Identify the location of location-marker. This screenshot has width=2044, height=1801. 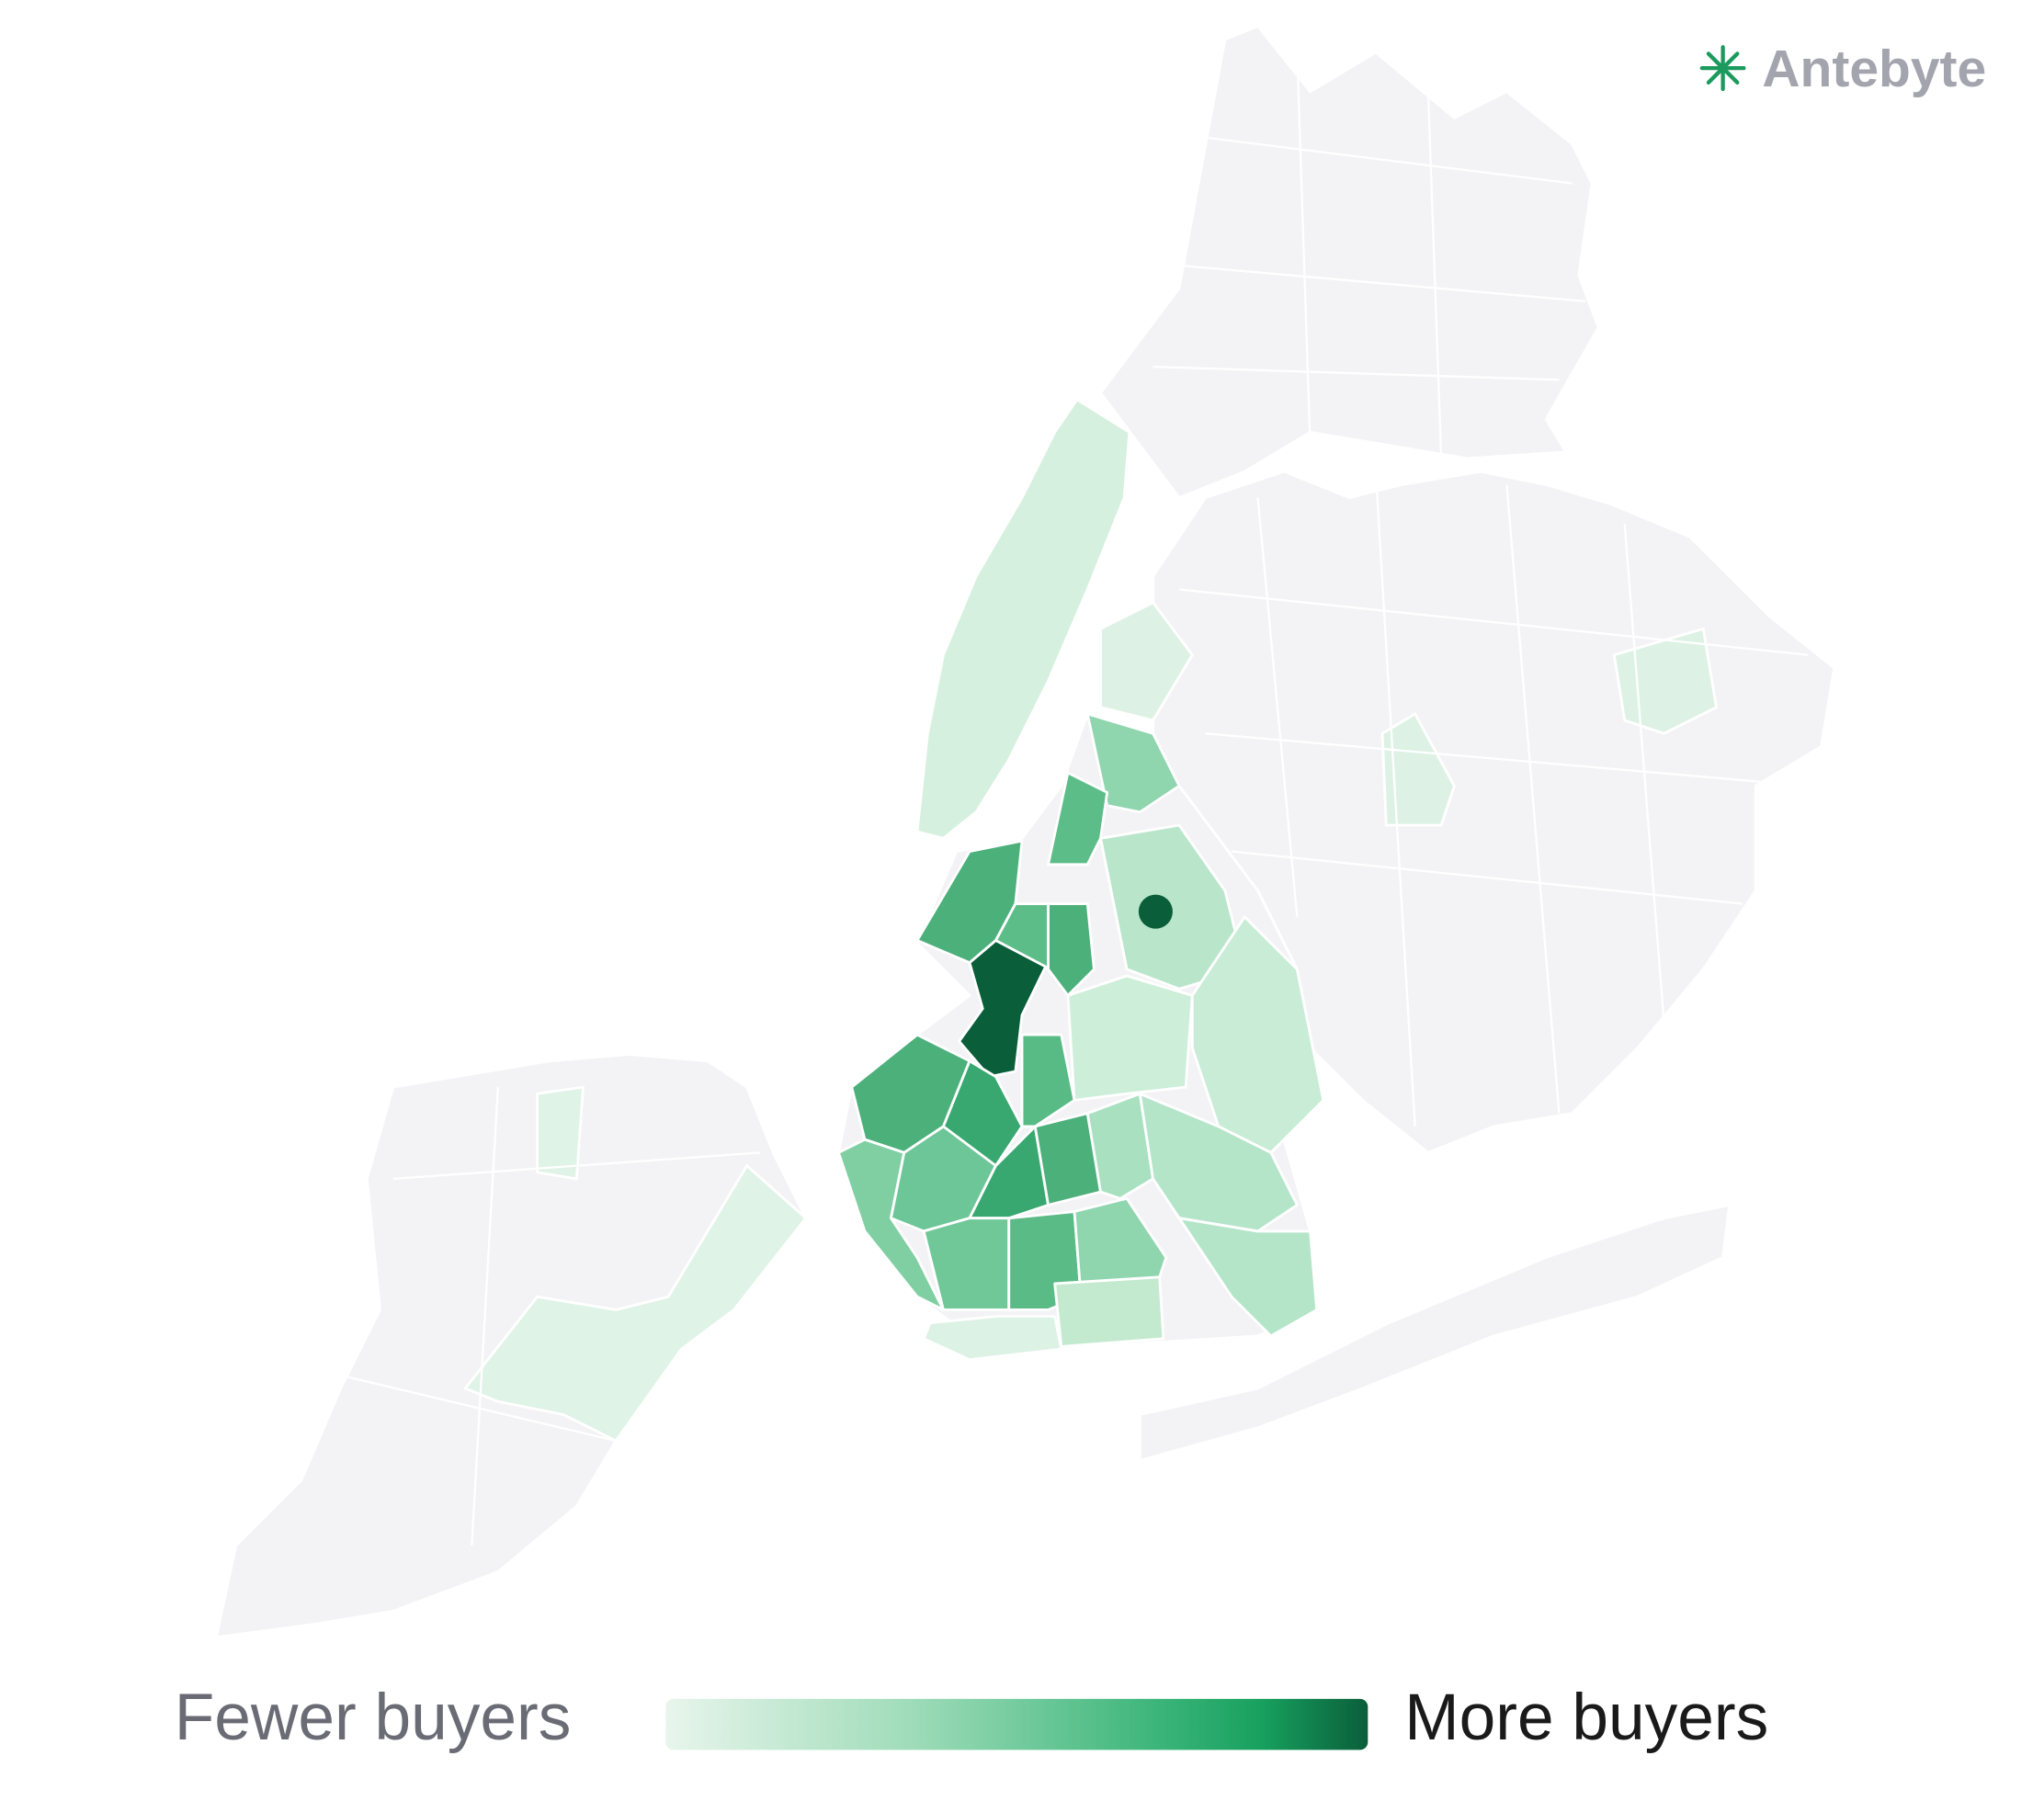
(1155, 911).